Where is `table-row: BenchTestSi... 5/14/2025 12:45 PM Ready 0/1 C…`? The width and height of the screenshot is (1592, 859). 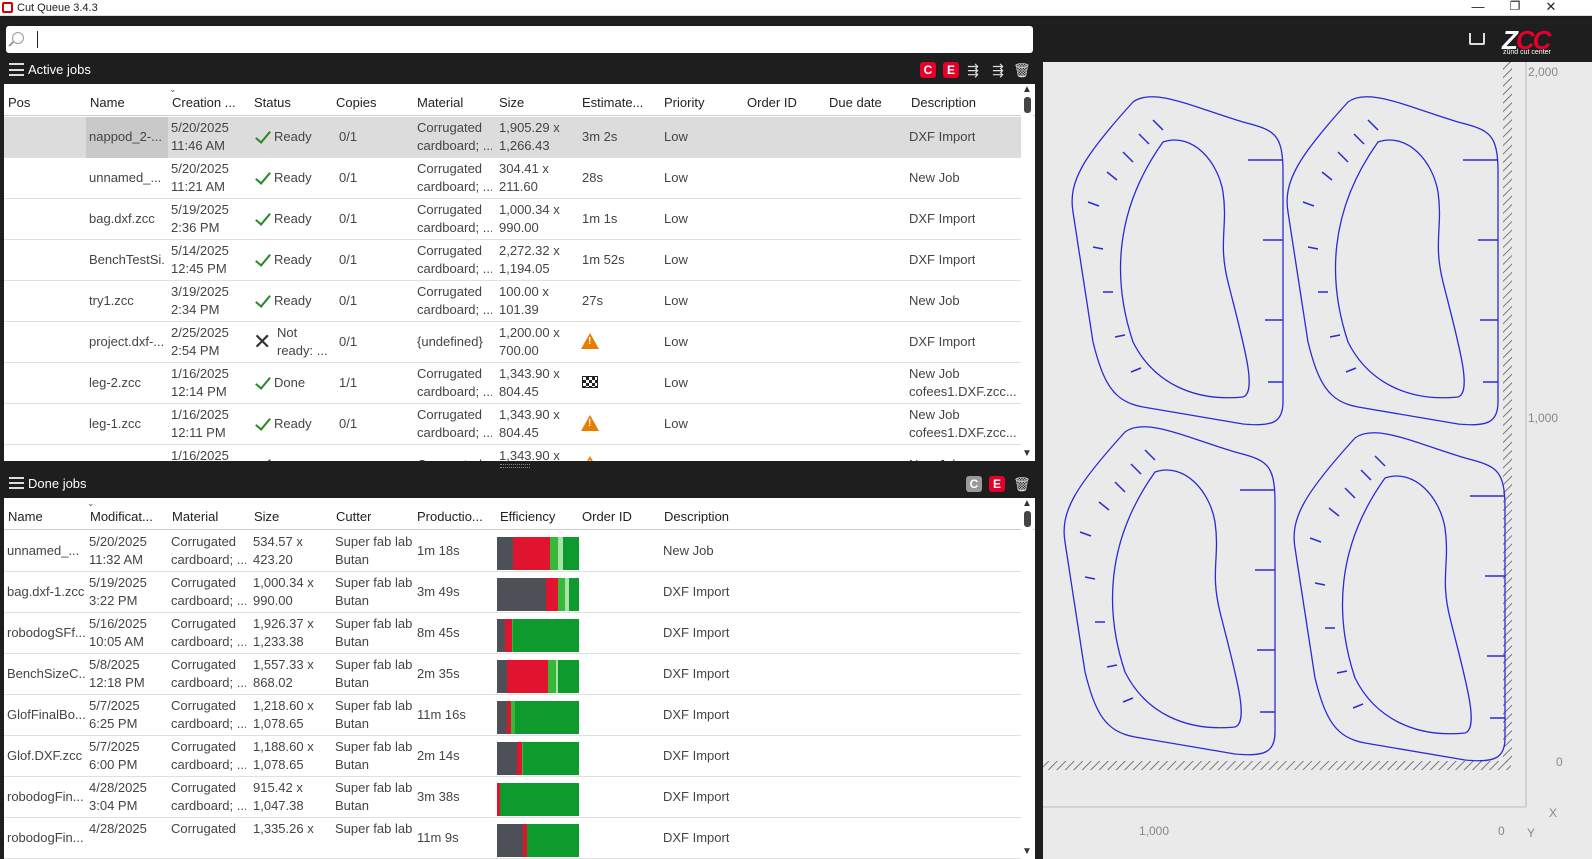
table-row: BenchTestSi... 5/14/2025 12:45 PM Ready 0/1 C… is located at coordinates (512, 260).